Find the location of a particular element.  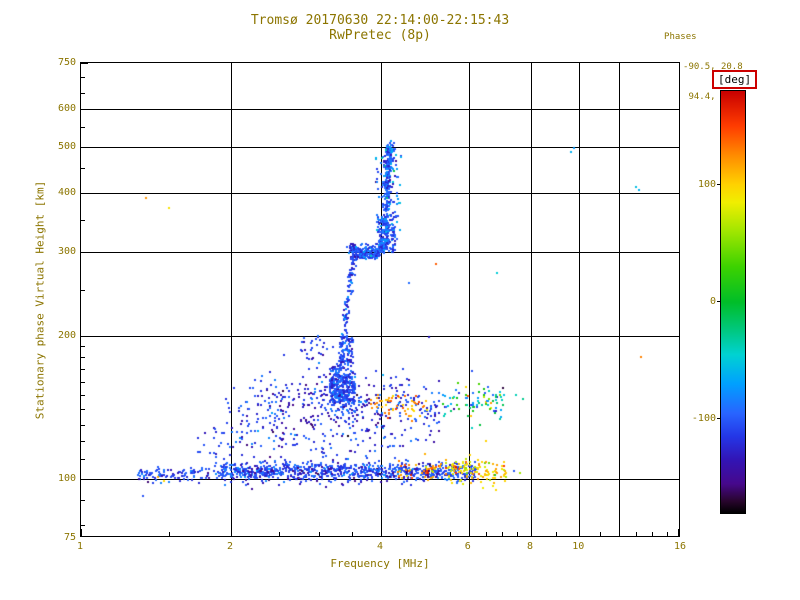

colorbar-gradient is located at coordinates (733, 302).